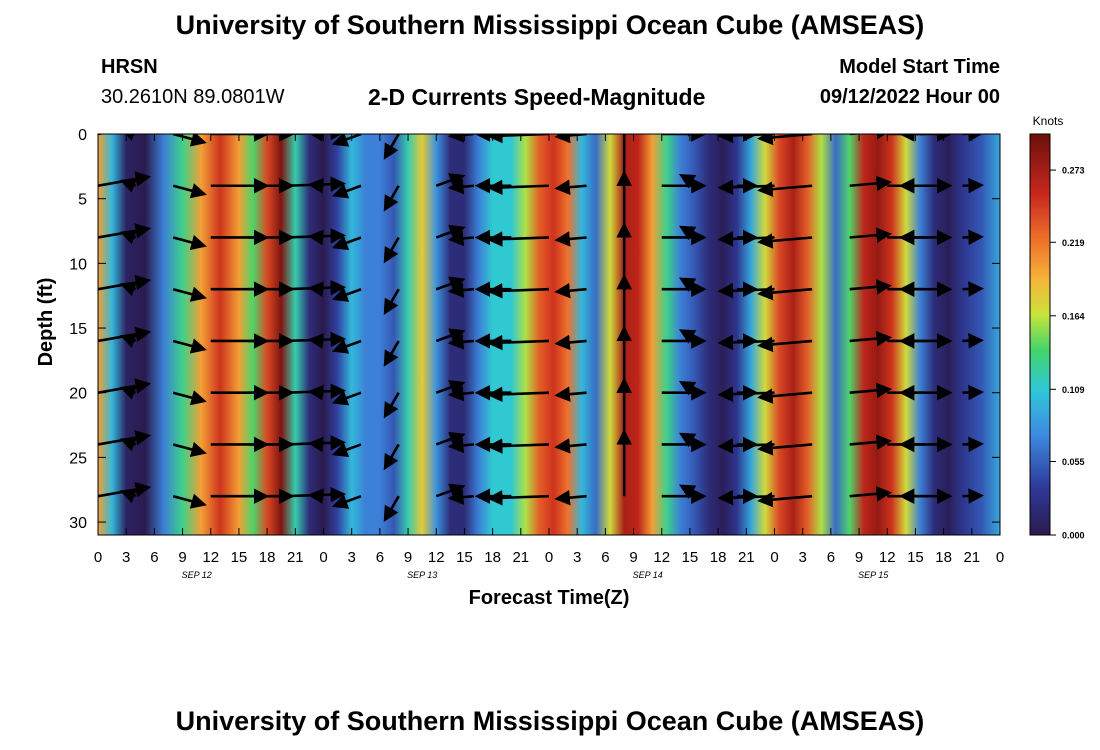  What do you see at coordinates (1073, 536) in the screenshot?
I see `colorbar-tick-label: 0.000` at bounding box center [1073, 536].